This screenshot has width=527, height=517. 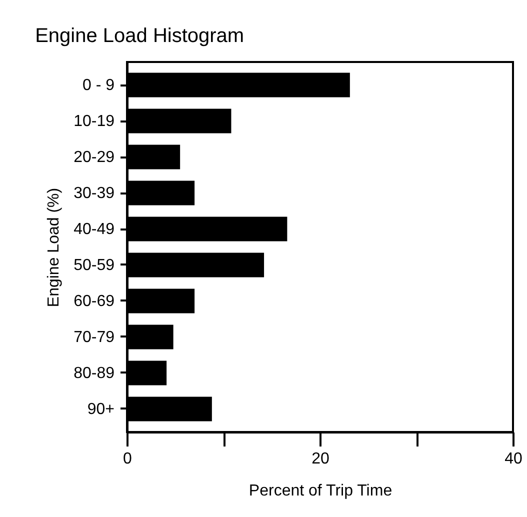 I want to click on y-tick-label: 10-19, so click(x=94, y=121).